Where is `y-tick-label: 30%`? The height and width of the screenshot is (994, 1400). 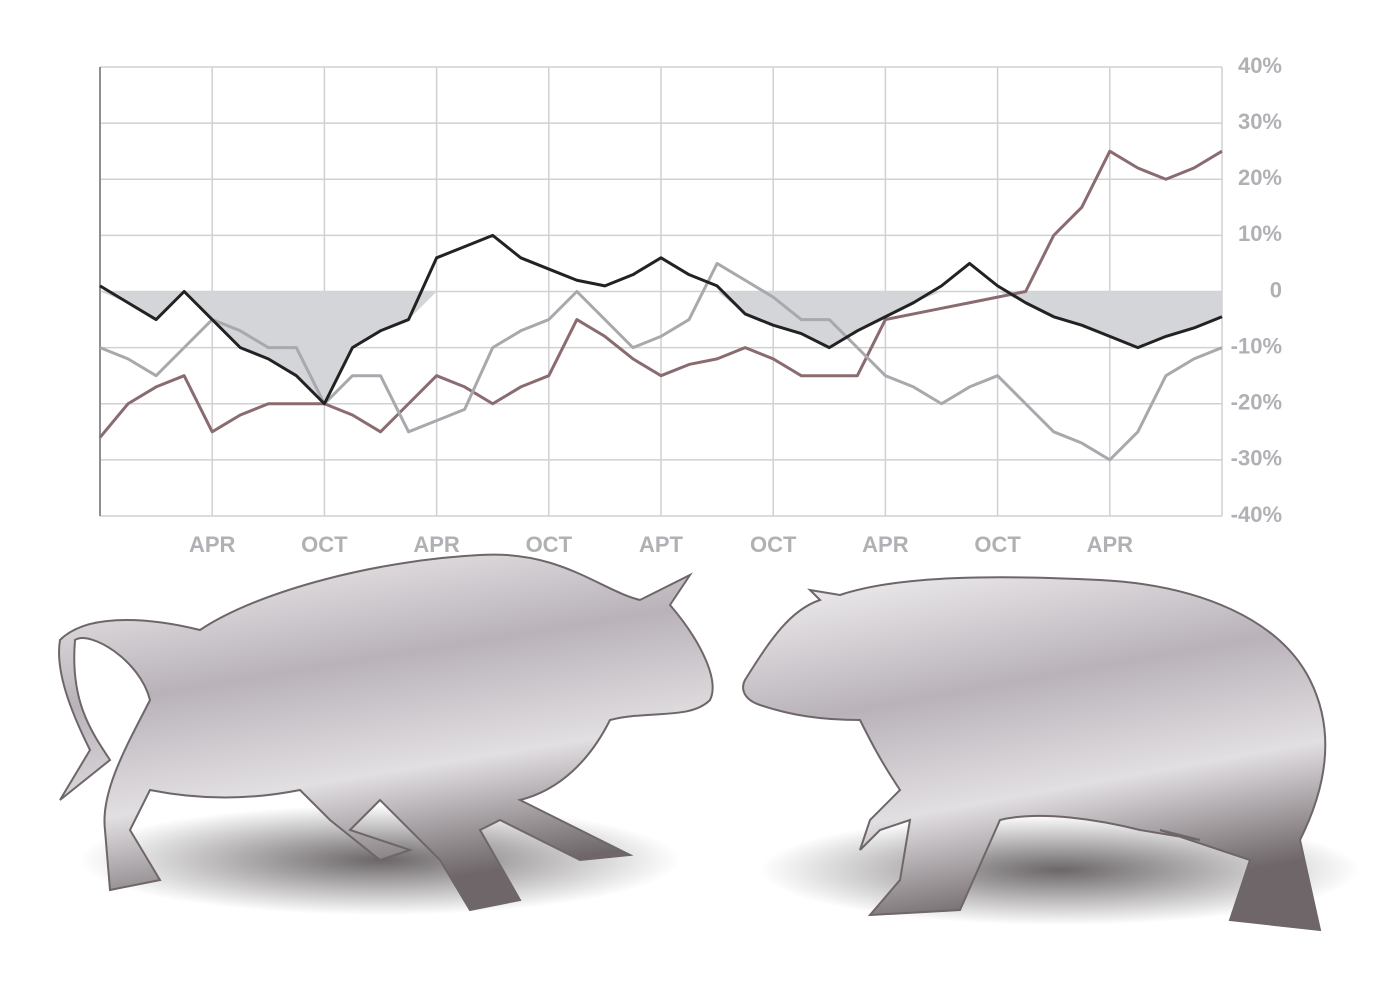
y-tick-label: 30% is located at coordinates (1260, 121).